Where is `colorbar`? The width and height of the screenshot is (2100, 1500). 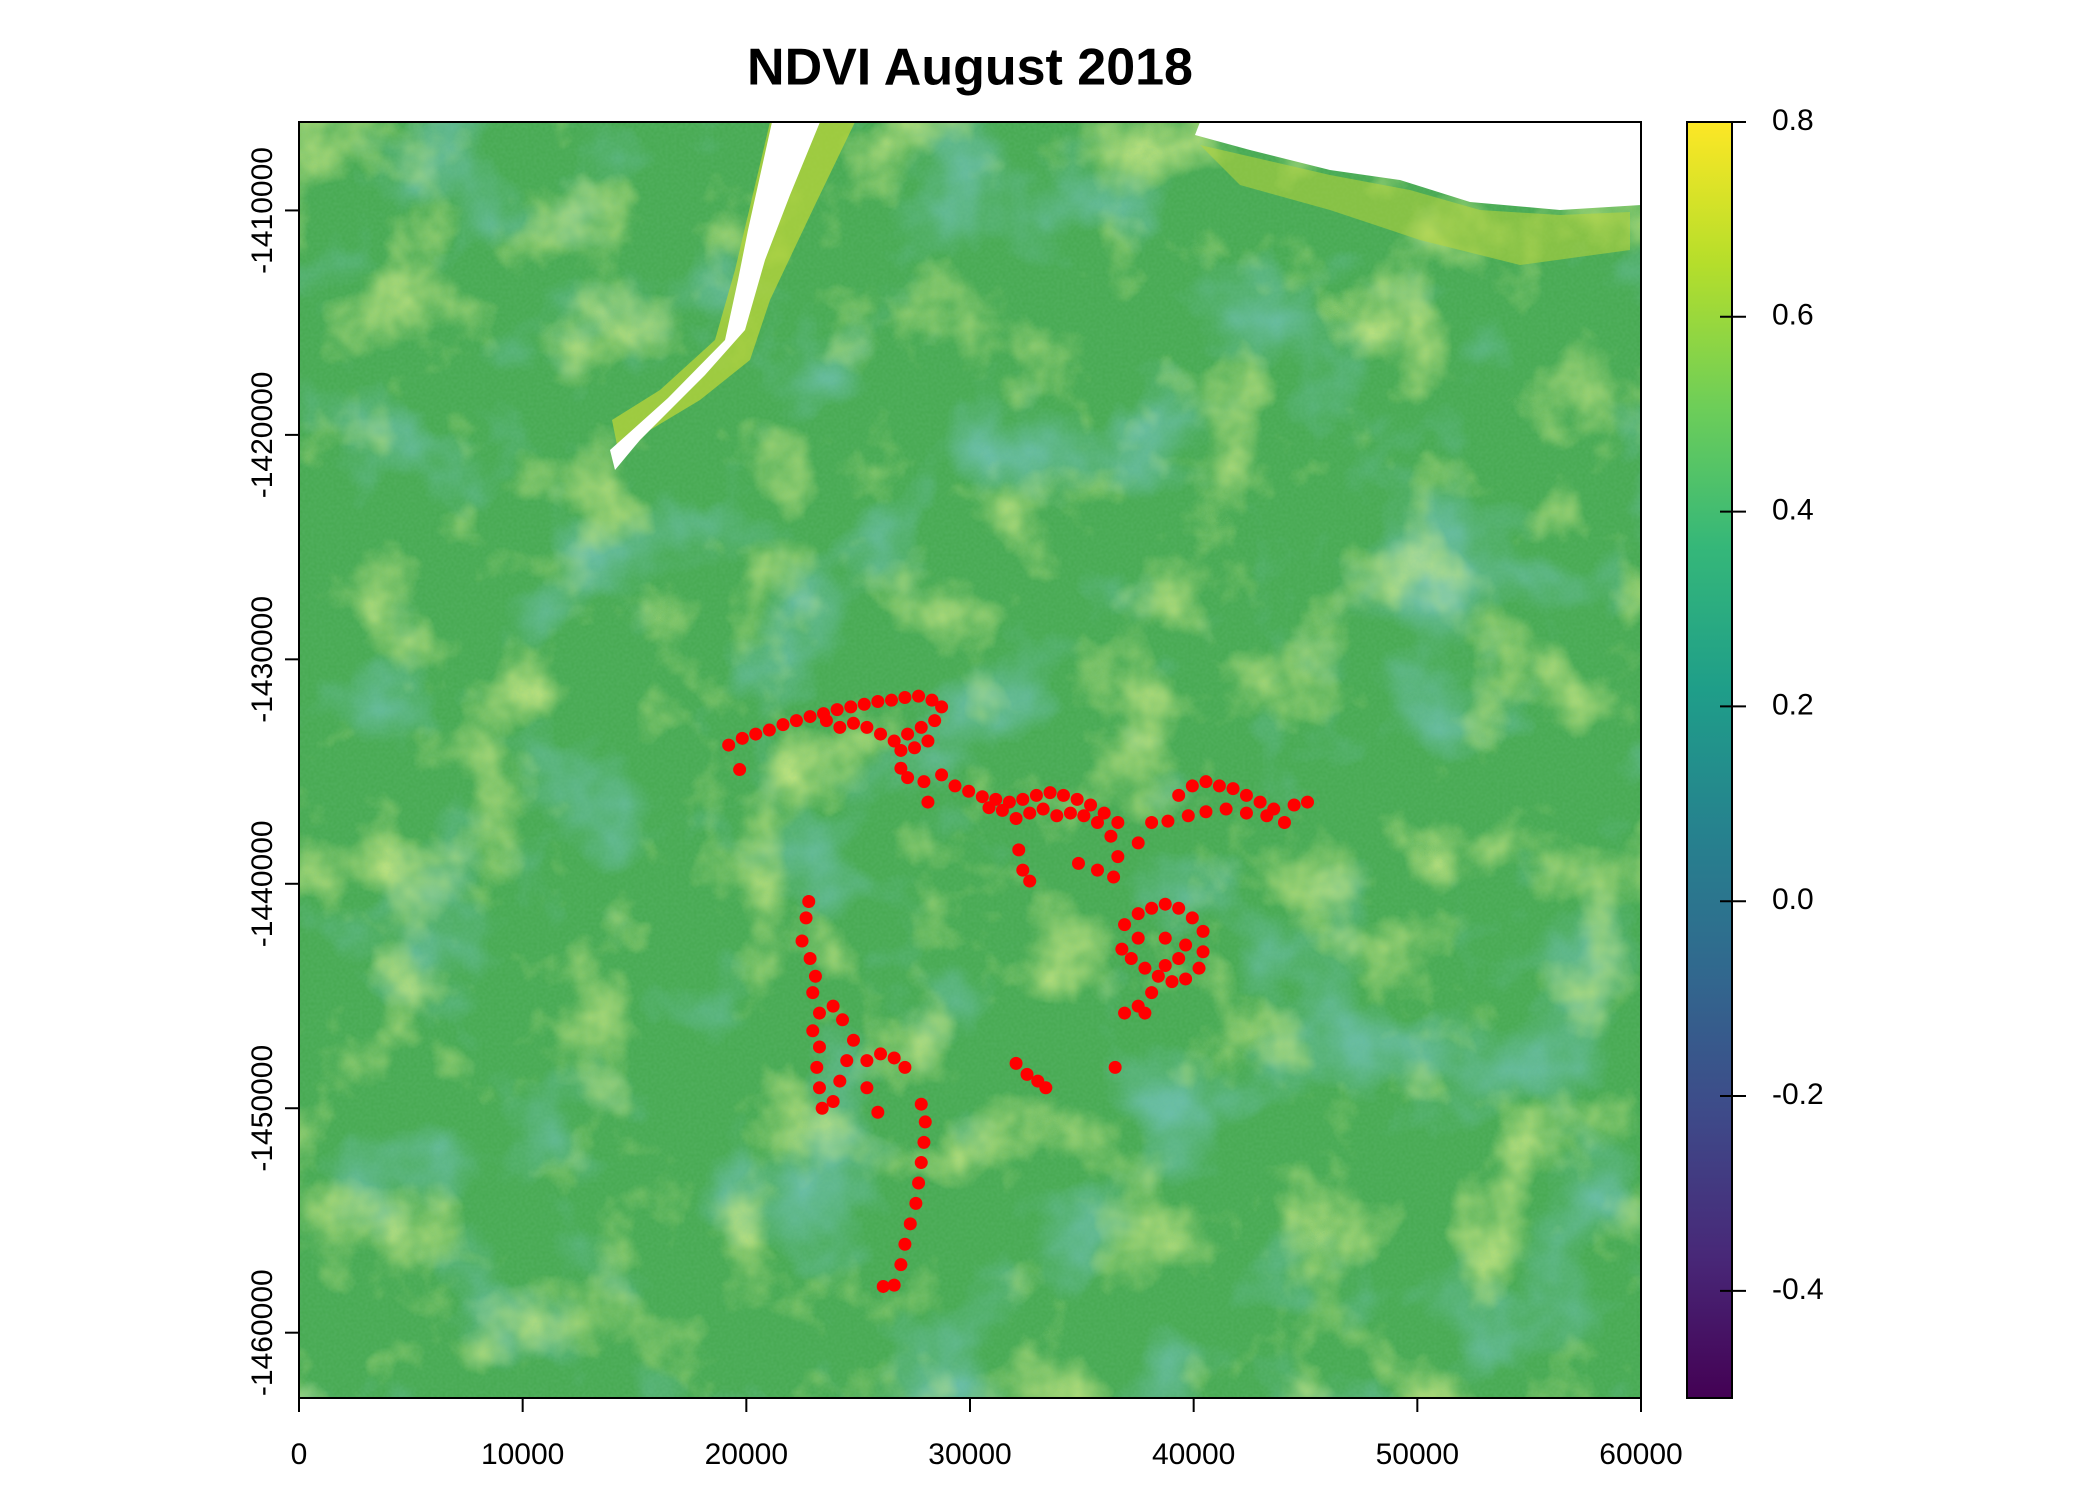 colorbar is located at coordinates (1709, 760).